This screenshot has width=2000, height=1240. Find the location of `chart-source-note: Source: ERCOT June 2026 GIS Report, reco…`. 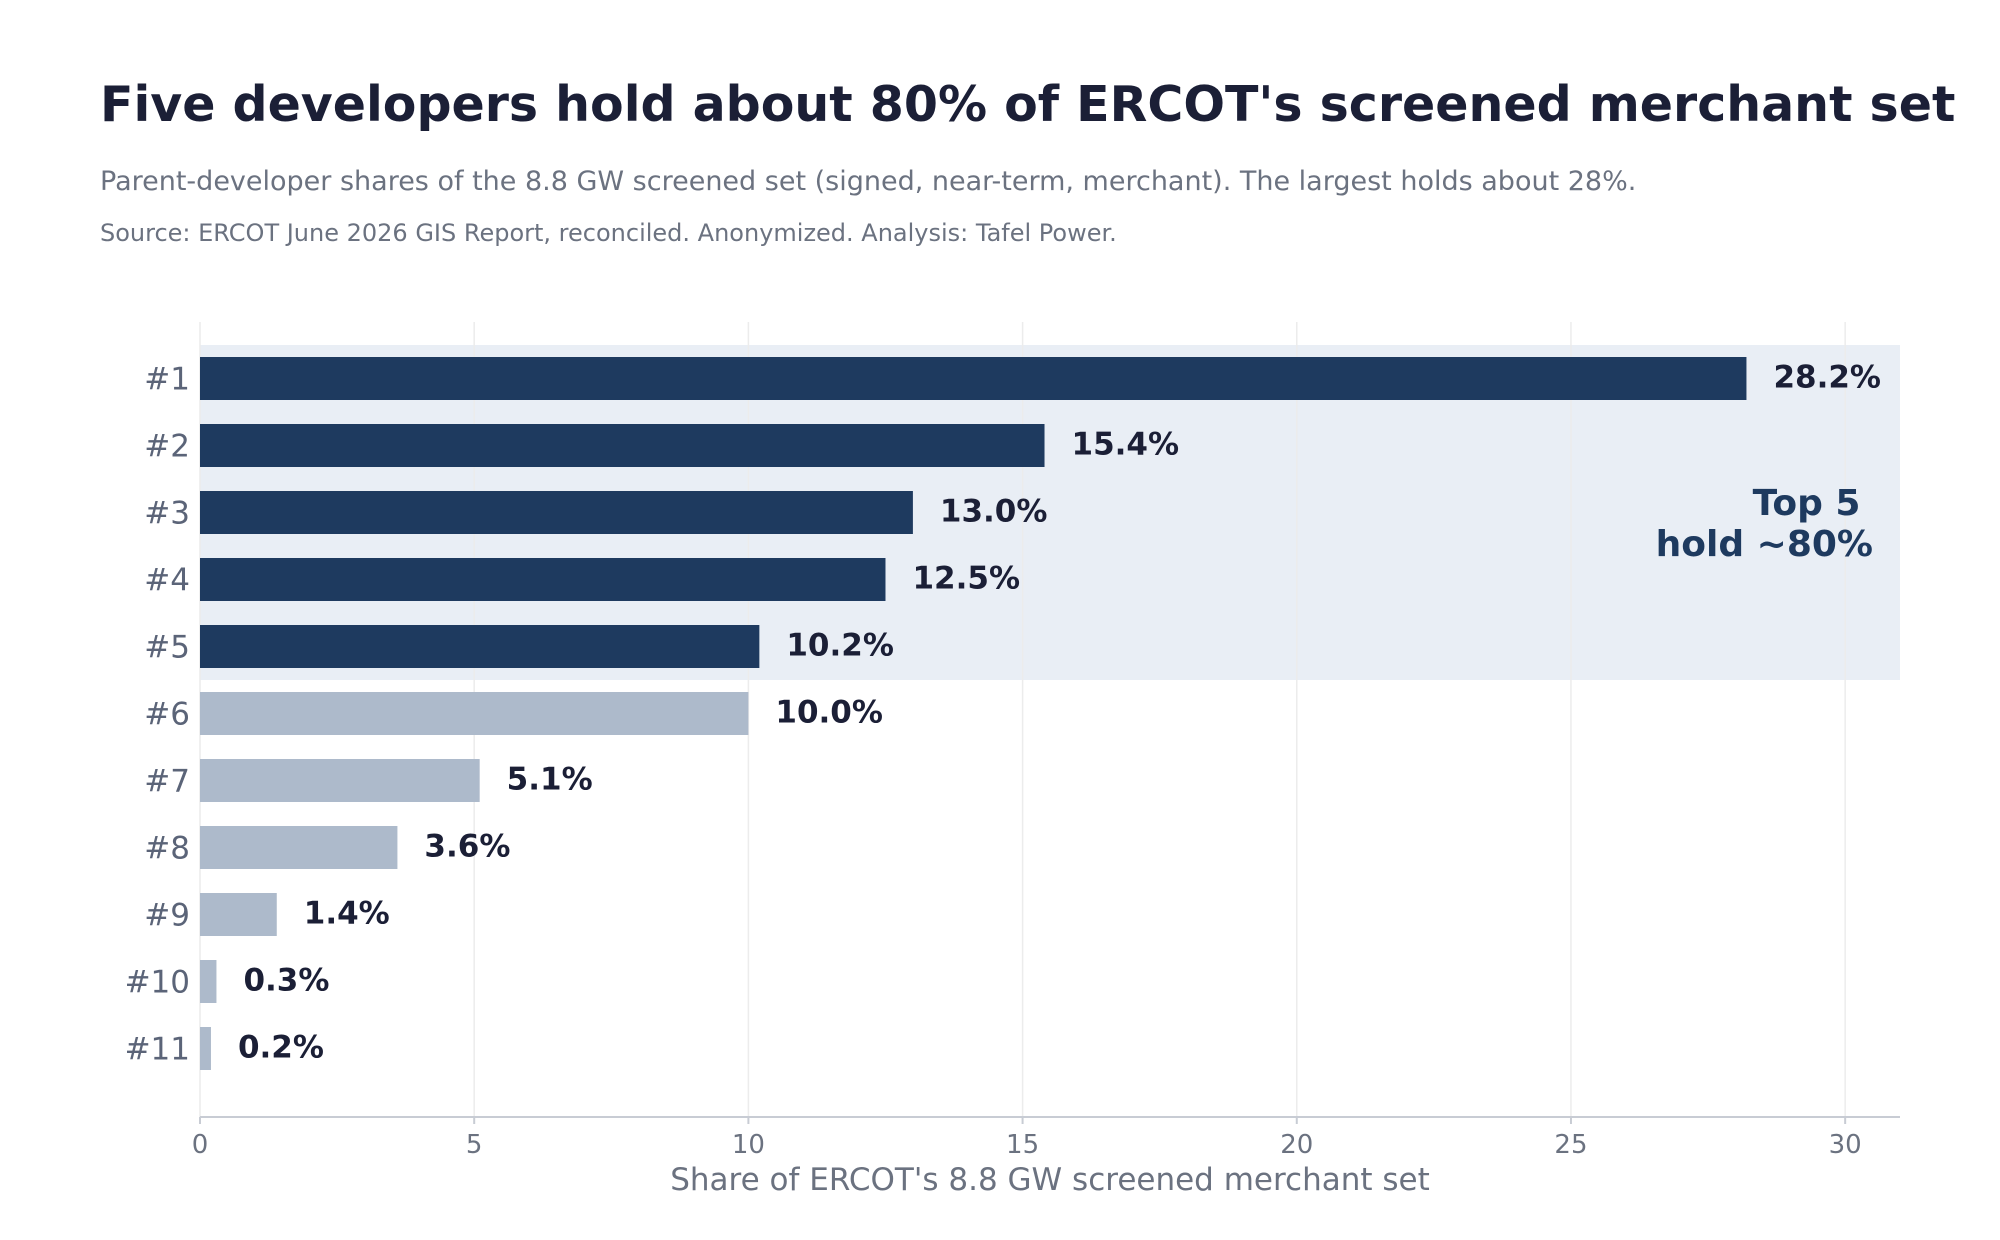

chart-source-note: Source: ERCOT June 2026 GIS Report, reco… is located at coordinates (608, 233).